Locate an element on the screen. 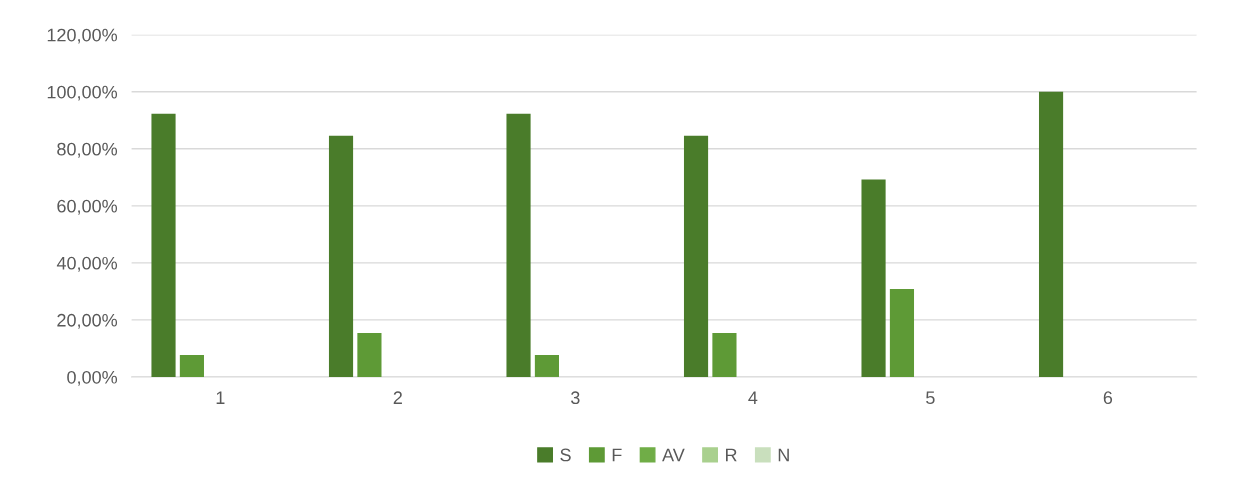 This screenshot has width=1253, height=496. legend-label: AV is located at coordinates (673, 455).